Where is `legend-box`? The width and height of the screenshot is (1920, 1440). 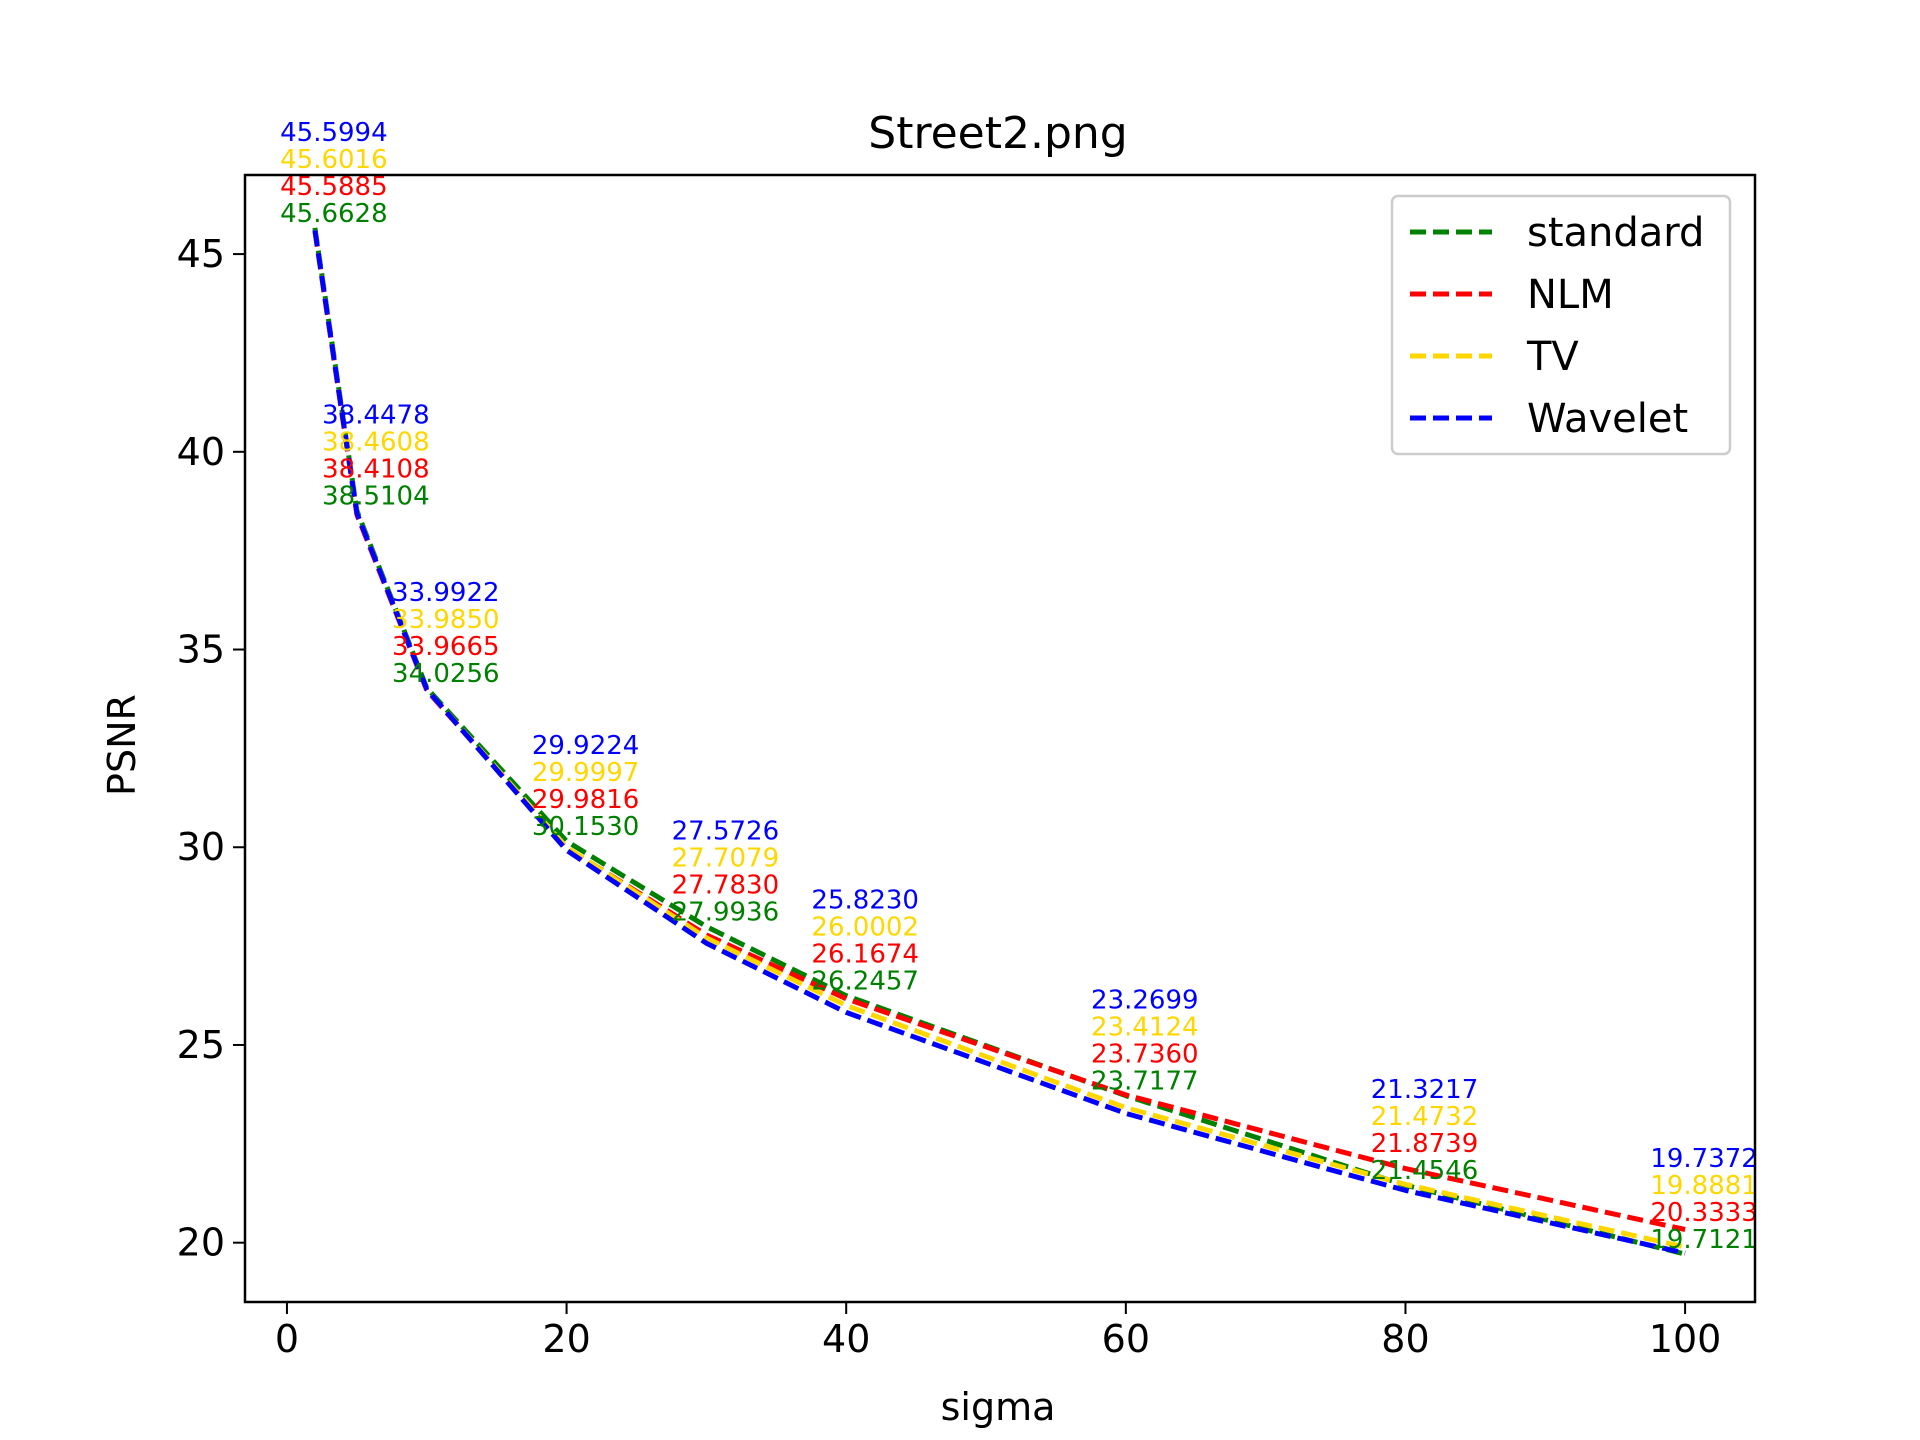 legend-box is located at coordinates (1561, 325).